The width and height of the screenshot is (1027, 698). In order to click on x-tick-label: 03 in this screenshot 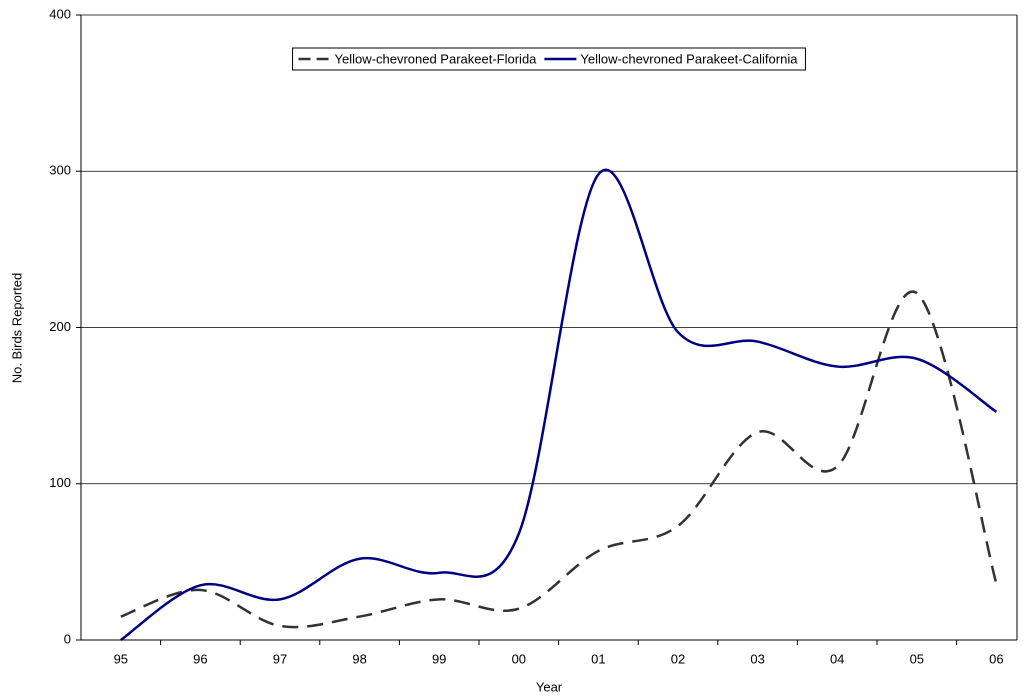, I will do `click(757, 658)`.